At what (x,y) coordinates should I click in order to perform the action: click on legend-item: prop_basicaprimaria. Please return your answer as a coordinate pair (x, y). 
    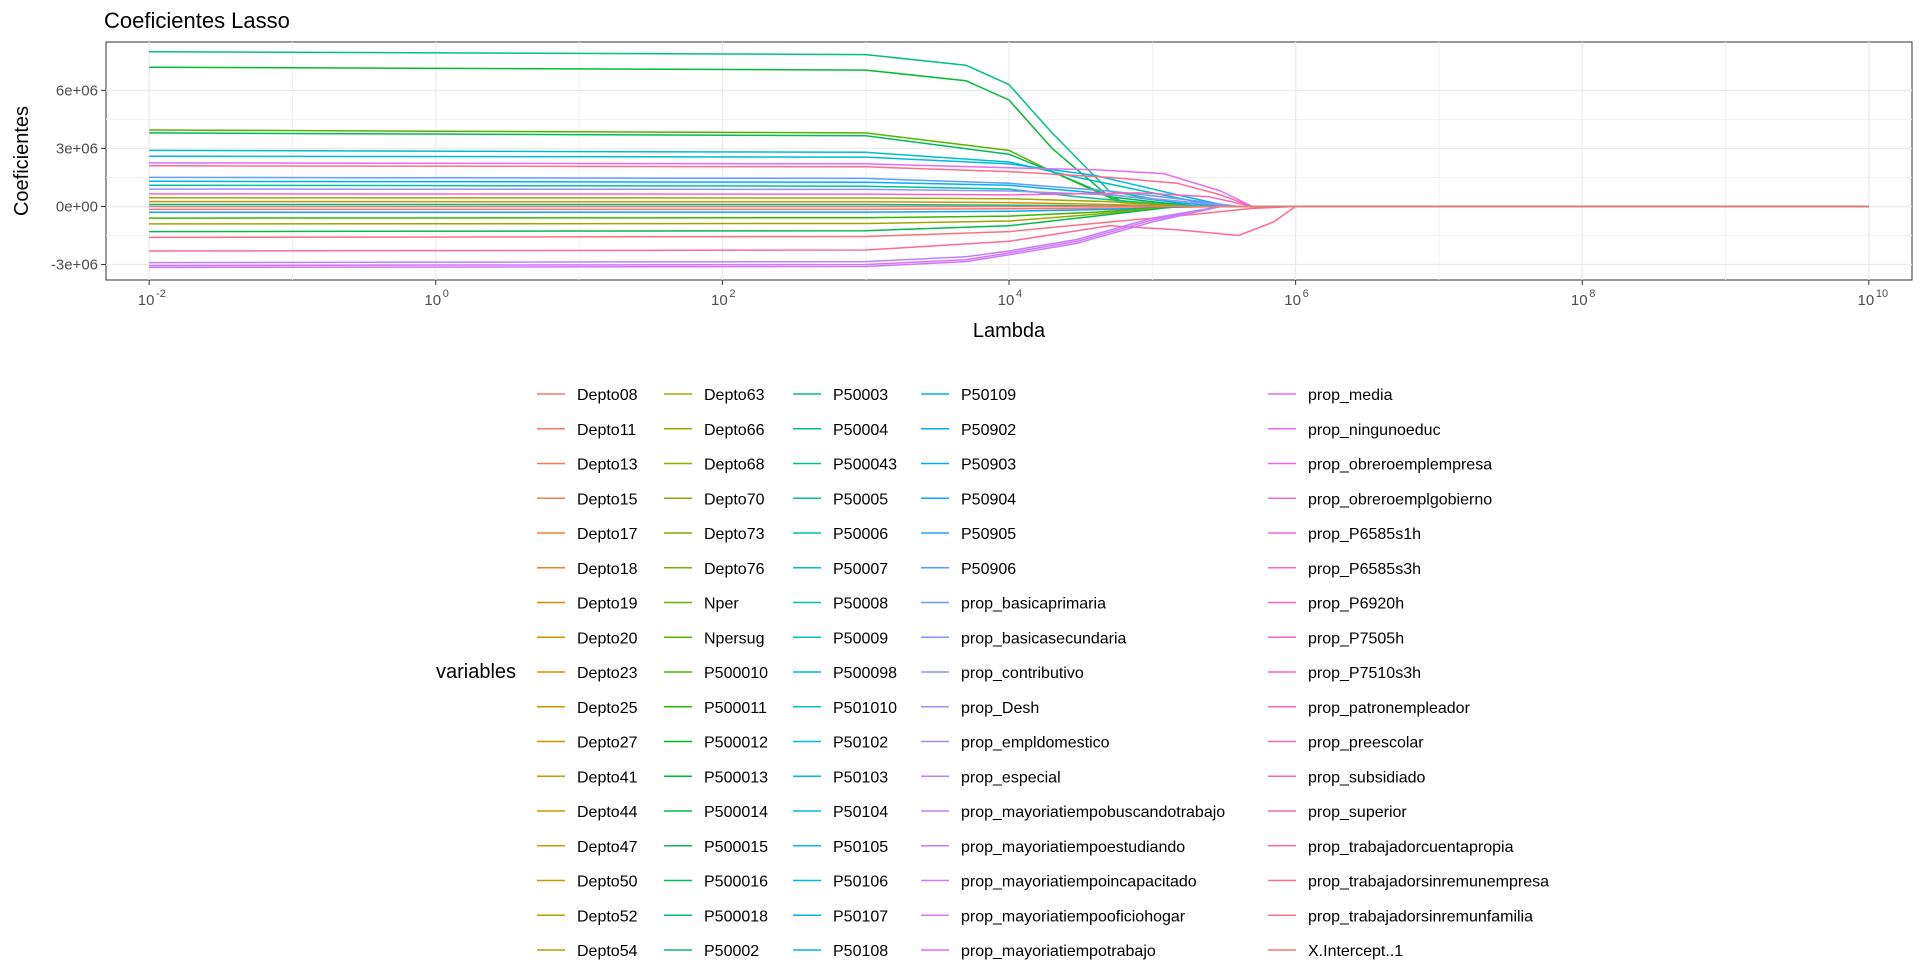
    Looking at the image, I should click on (1013, 604).